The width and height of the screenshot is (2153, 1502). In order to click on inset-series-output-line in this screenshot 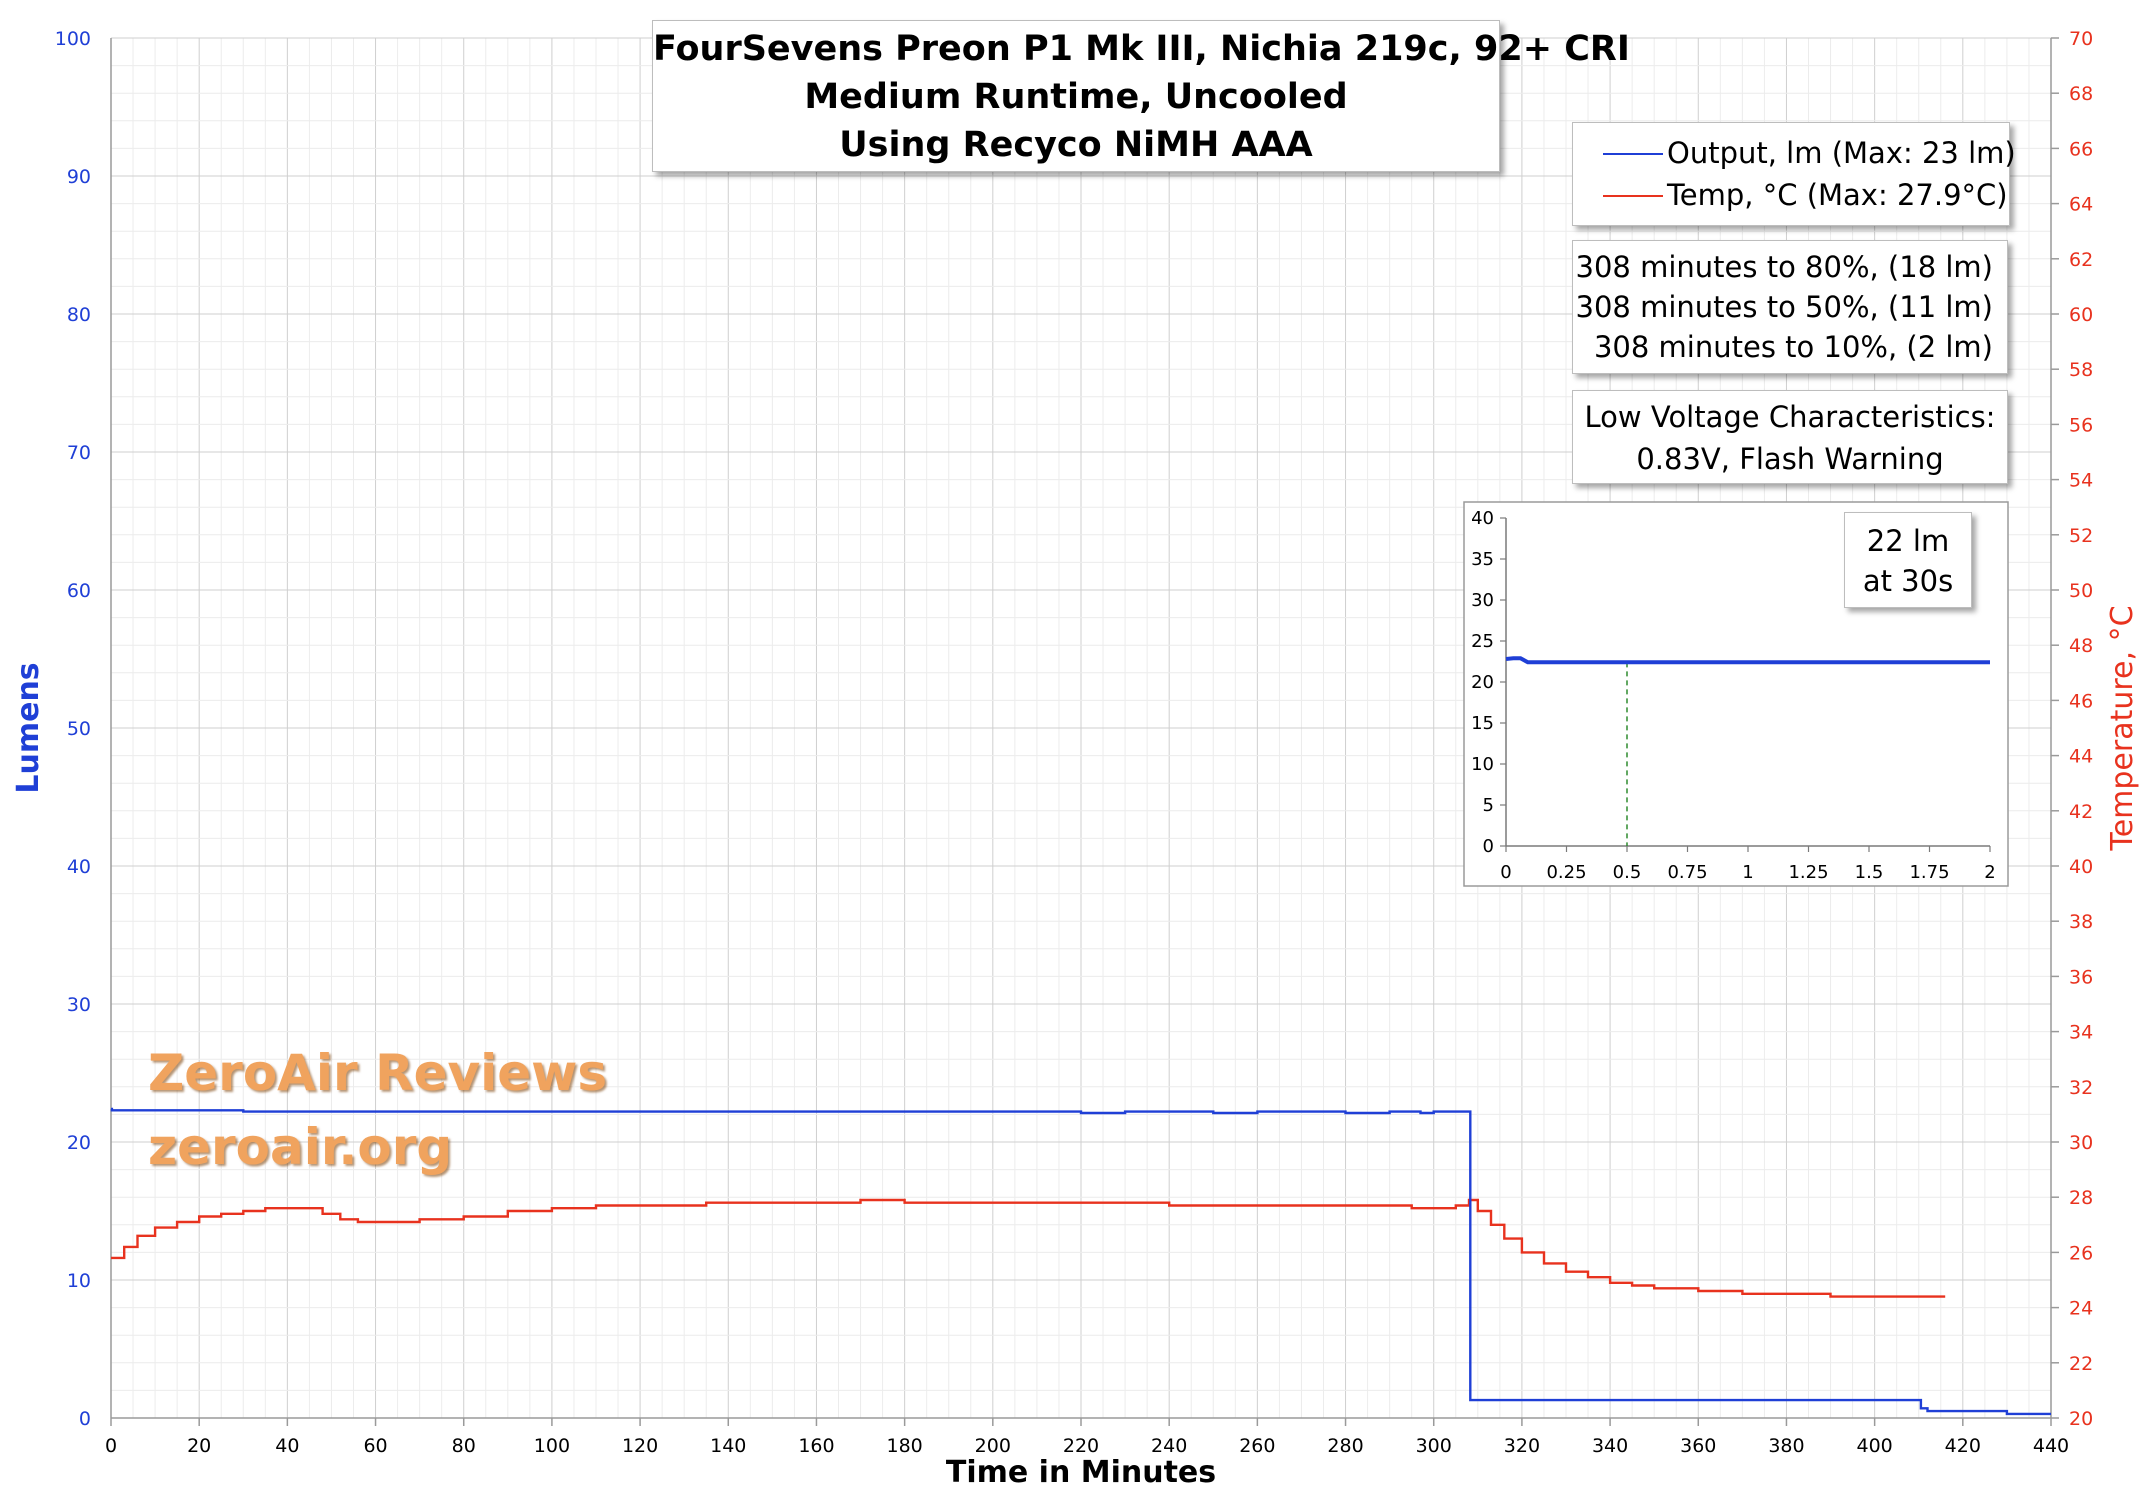, I will do `click(1747, 660)`.